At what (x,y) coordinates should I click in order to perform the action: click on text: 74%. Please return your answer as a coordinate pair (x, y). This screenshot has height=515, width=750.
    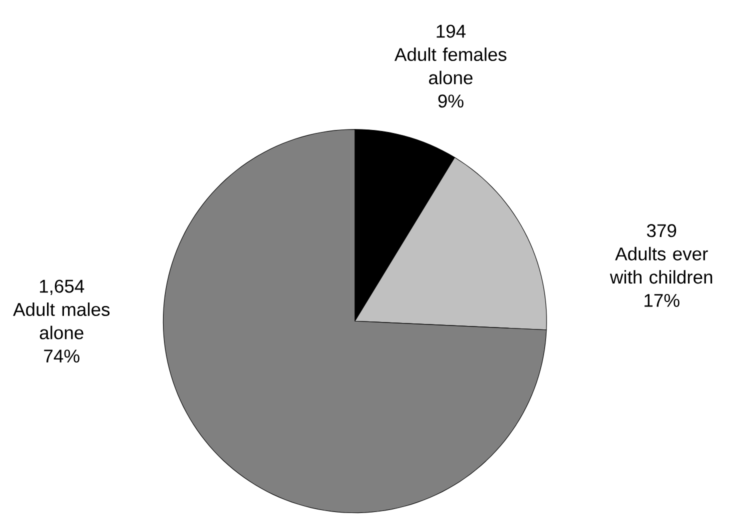
    Looking at the image, I should click on (62, 356).